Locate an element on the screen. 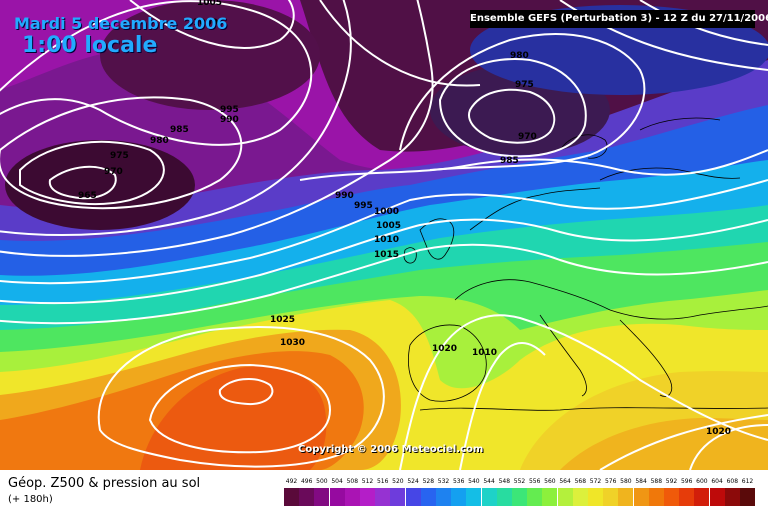 This screenshot has width=768, height=512. legend-tick: 524 is located at coordinates (413, 481).